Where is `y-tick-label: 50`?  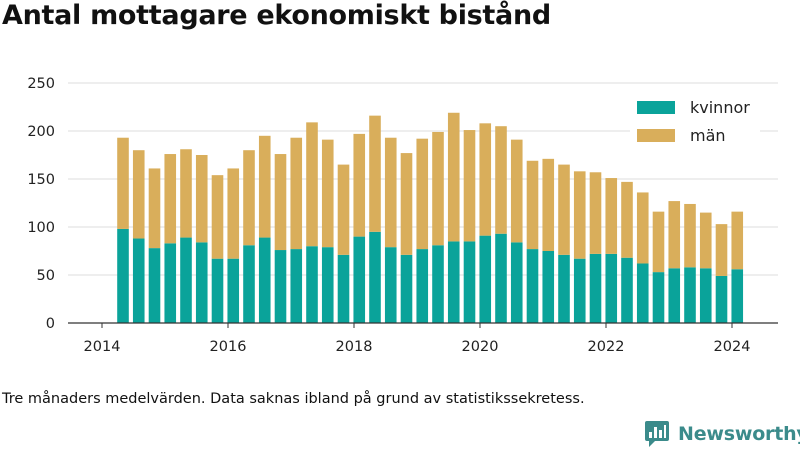
y-tick-label: 50 is located at coordinates (46, 276).